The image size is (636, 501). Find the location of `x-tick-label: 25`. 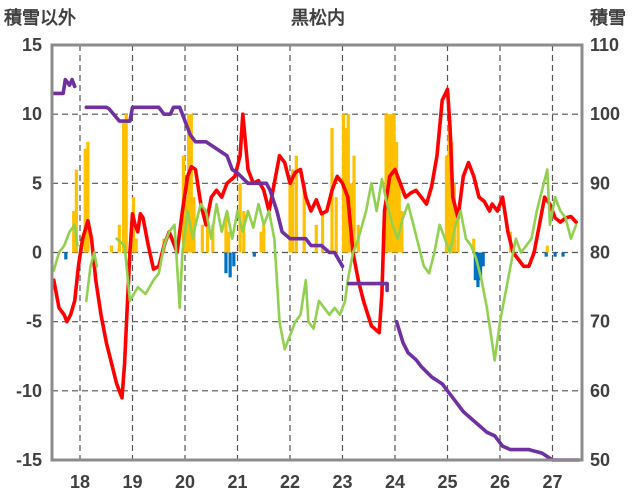

x-tick-label: 25 is located at coordinates (447, 482).